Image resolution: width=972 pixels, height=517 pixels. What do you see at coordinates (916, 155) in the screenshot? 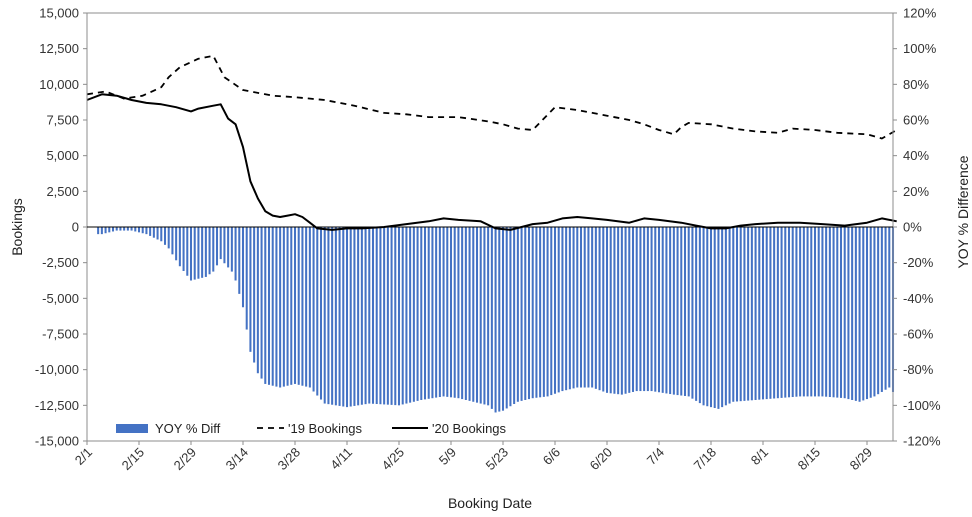
I see `y-right-tick-label: 40%` at bounding box center [916, 155].